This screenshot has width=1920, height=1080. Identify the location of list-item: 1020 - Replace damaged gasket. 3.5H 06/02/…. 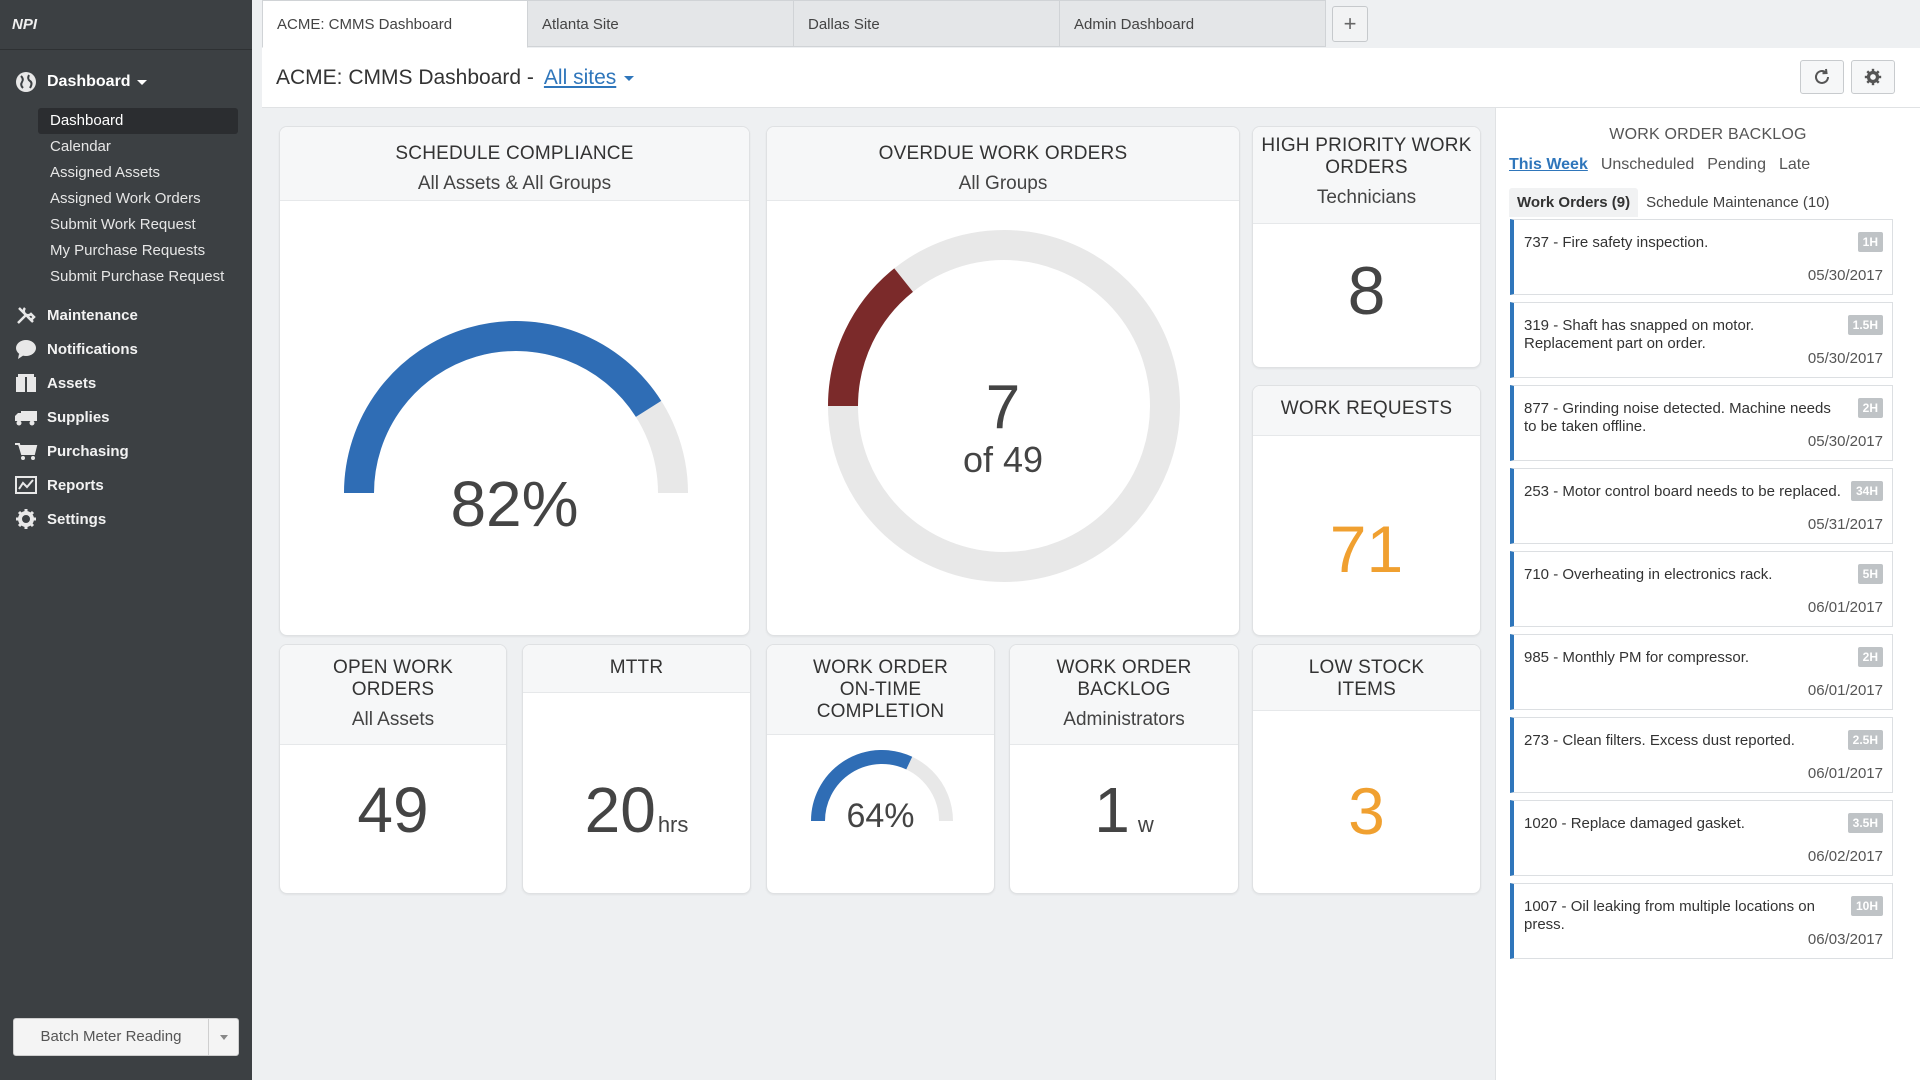
(1701, 838).